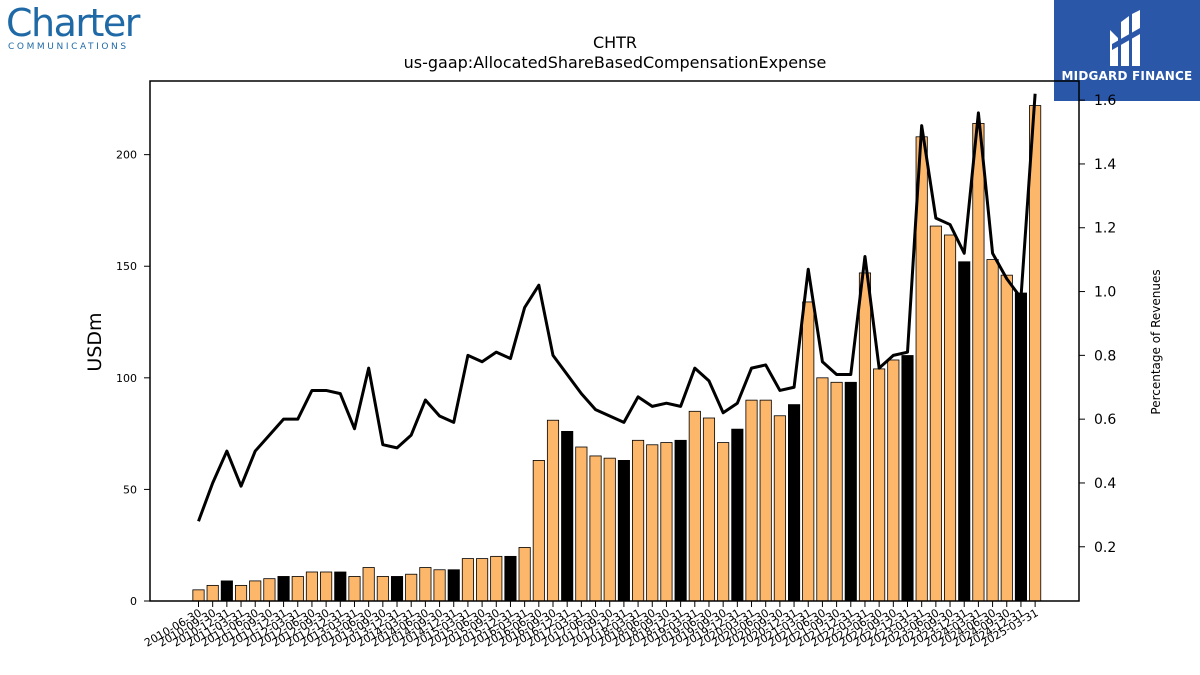  Describe the element at coordinates (1125, 38) in the screenshot. I see `midgard-emblem-icon` at that location.